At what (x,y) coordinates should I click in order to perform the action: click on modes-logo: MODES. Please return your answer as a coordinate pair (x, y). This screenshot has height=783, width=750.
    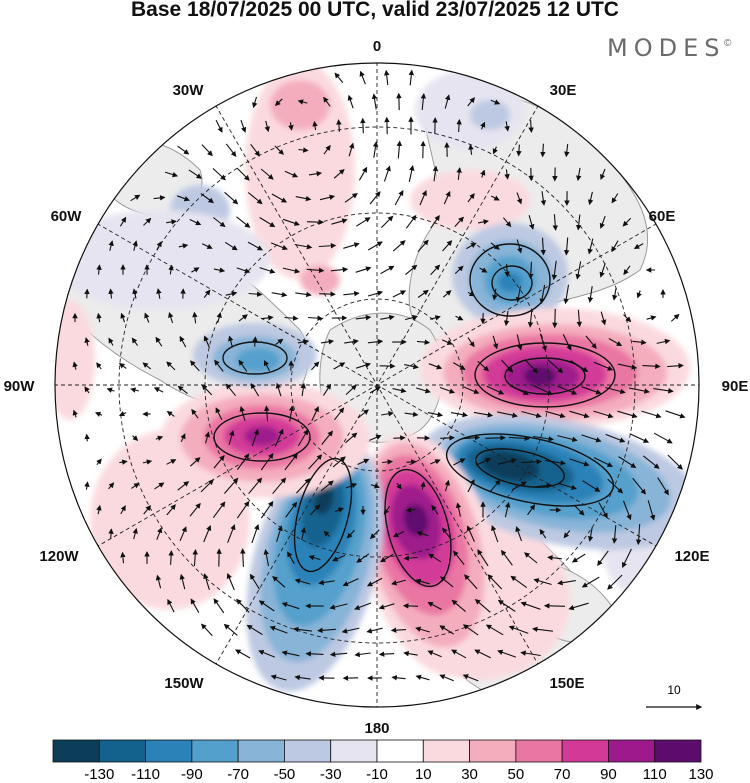
    Looking at the image, I should click on (666, 48).